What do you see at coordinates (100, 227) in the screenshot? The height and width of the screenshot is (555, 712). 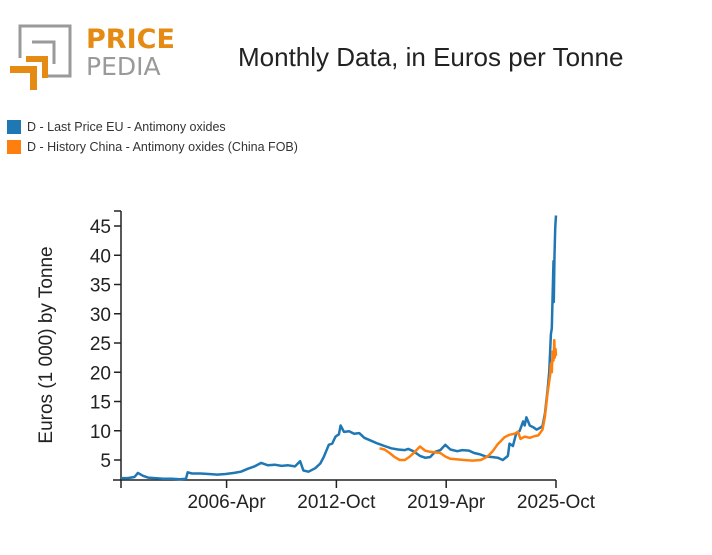 I see `y-tick-label: 45` at bounding box center [100, 227].